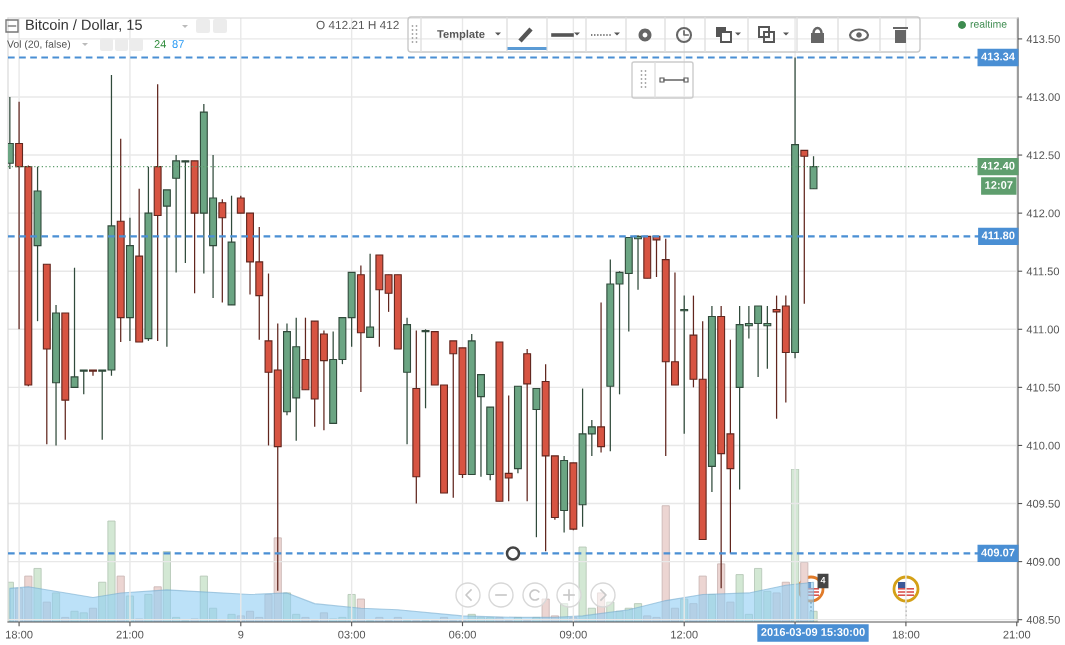  Describe the element at coordinates (998, 165) in the screenshot. I see `ref-line-label: 412.40` at that location.